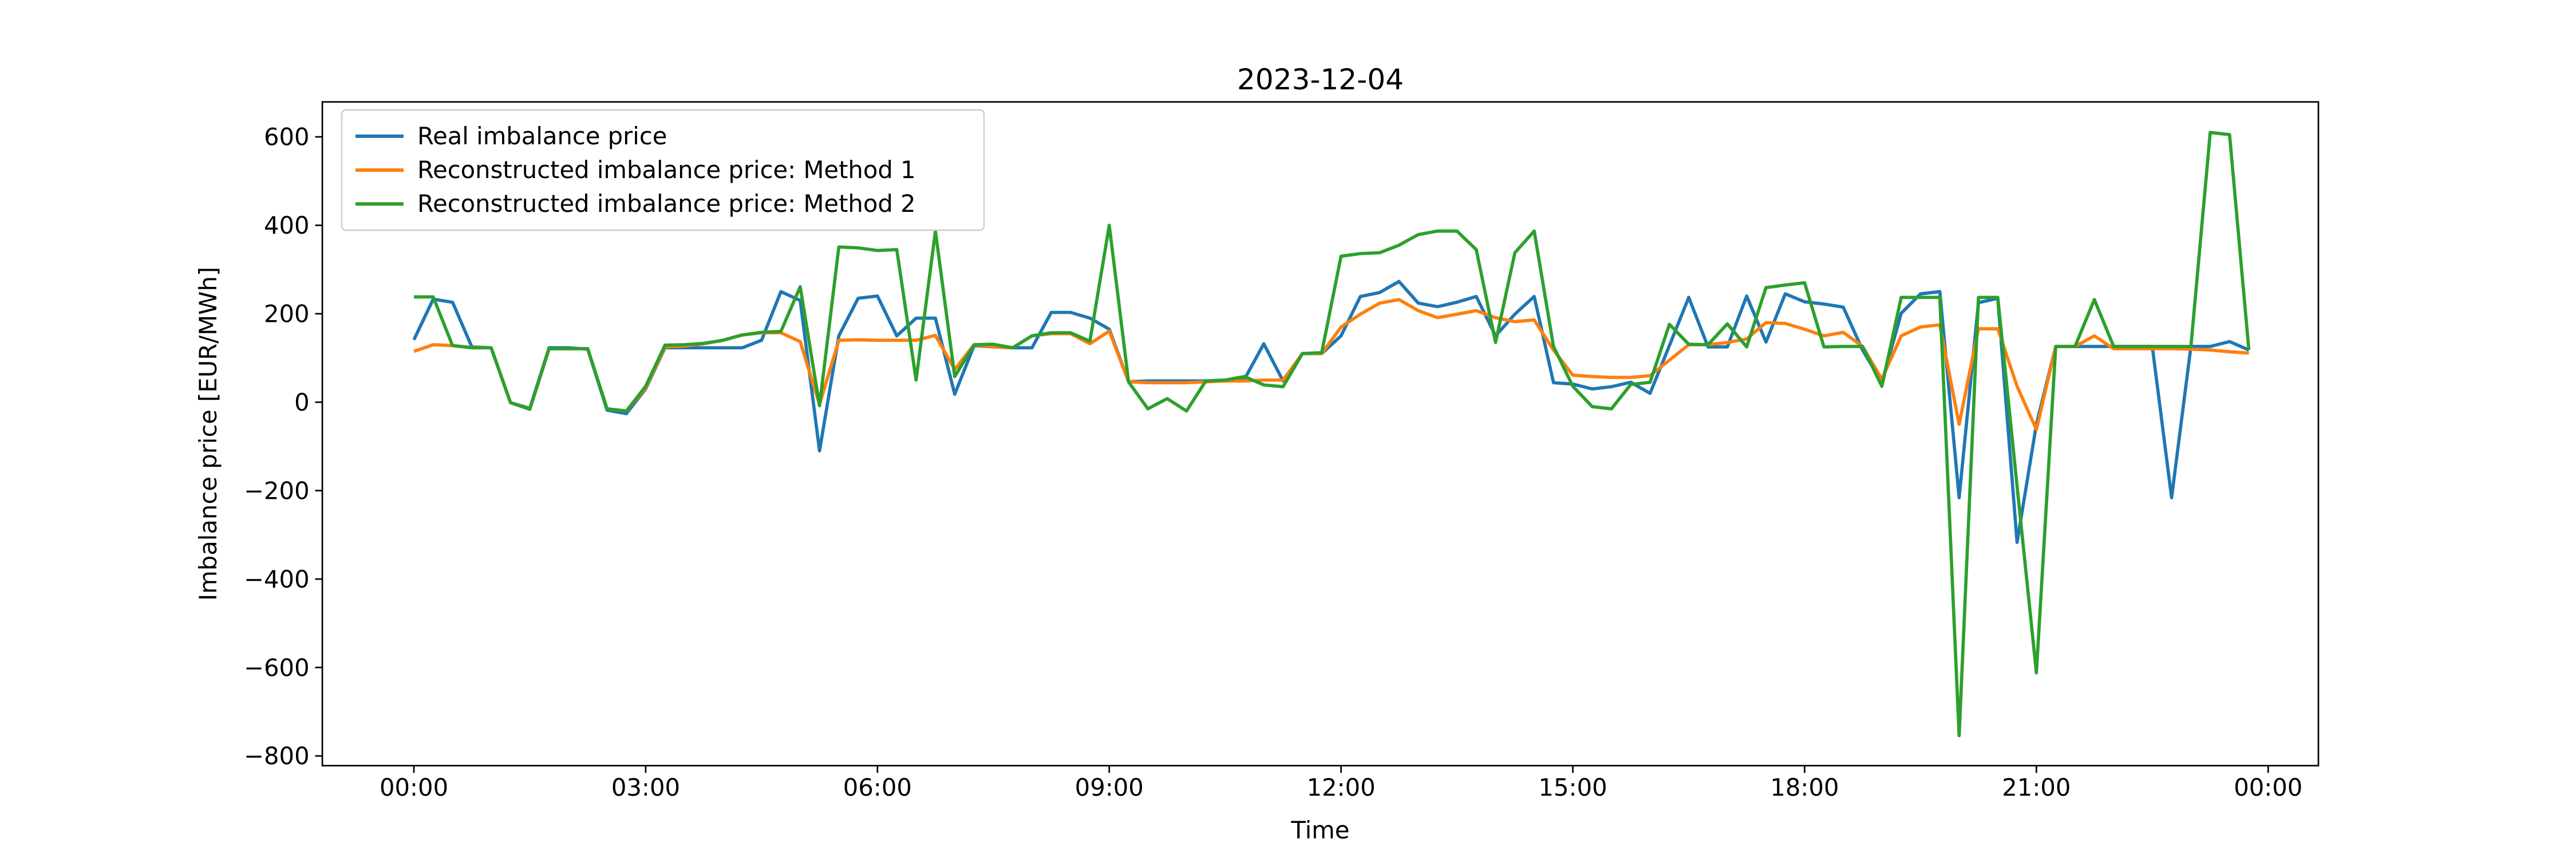 The width and height of the screenshot is (2576, 859). Describe the element at coordinates (287, 137) in the screenshot. I see `y-tick-label: 600` at that location.